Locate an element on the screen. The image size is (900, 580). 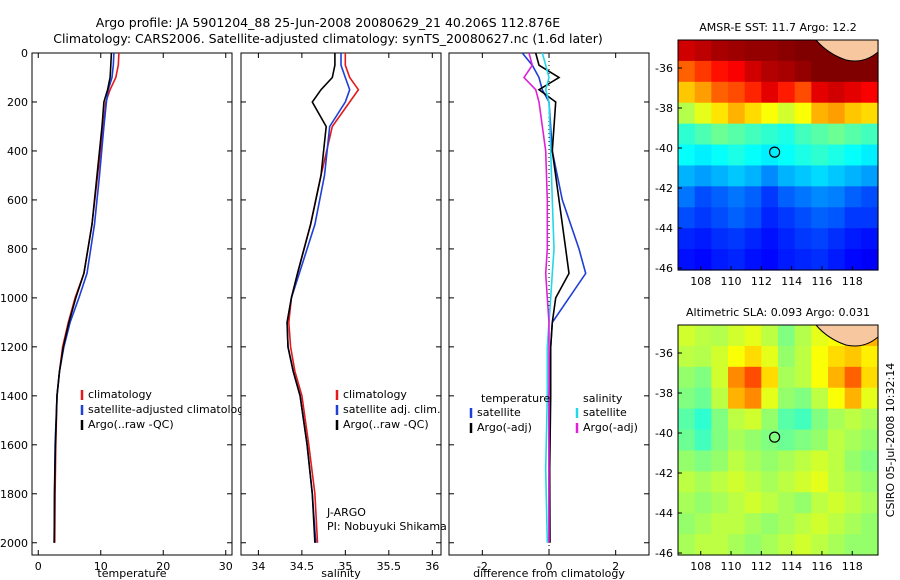
map-frame is located at coordinates (778, 155).